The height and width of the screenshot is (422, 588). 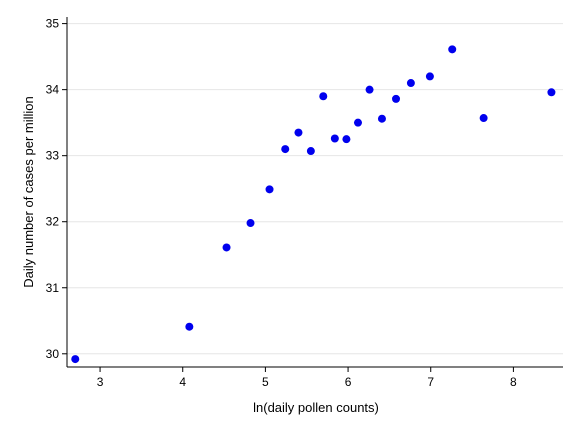 I want to click on x-tick-label: 6, so click(x=348, y=382).